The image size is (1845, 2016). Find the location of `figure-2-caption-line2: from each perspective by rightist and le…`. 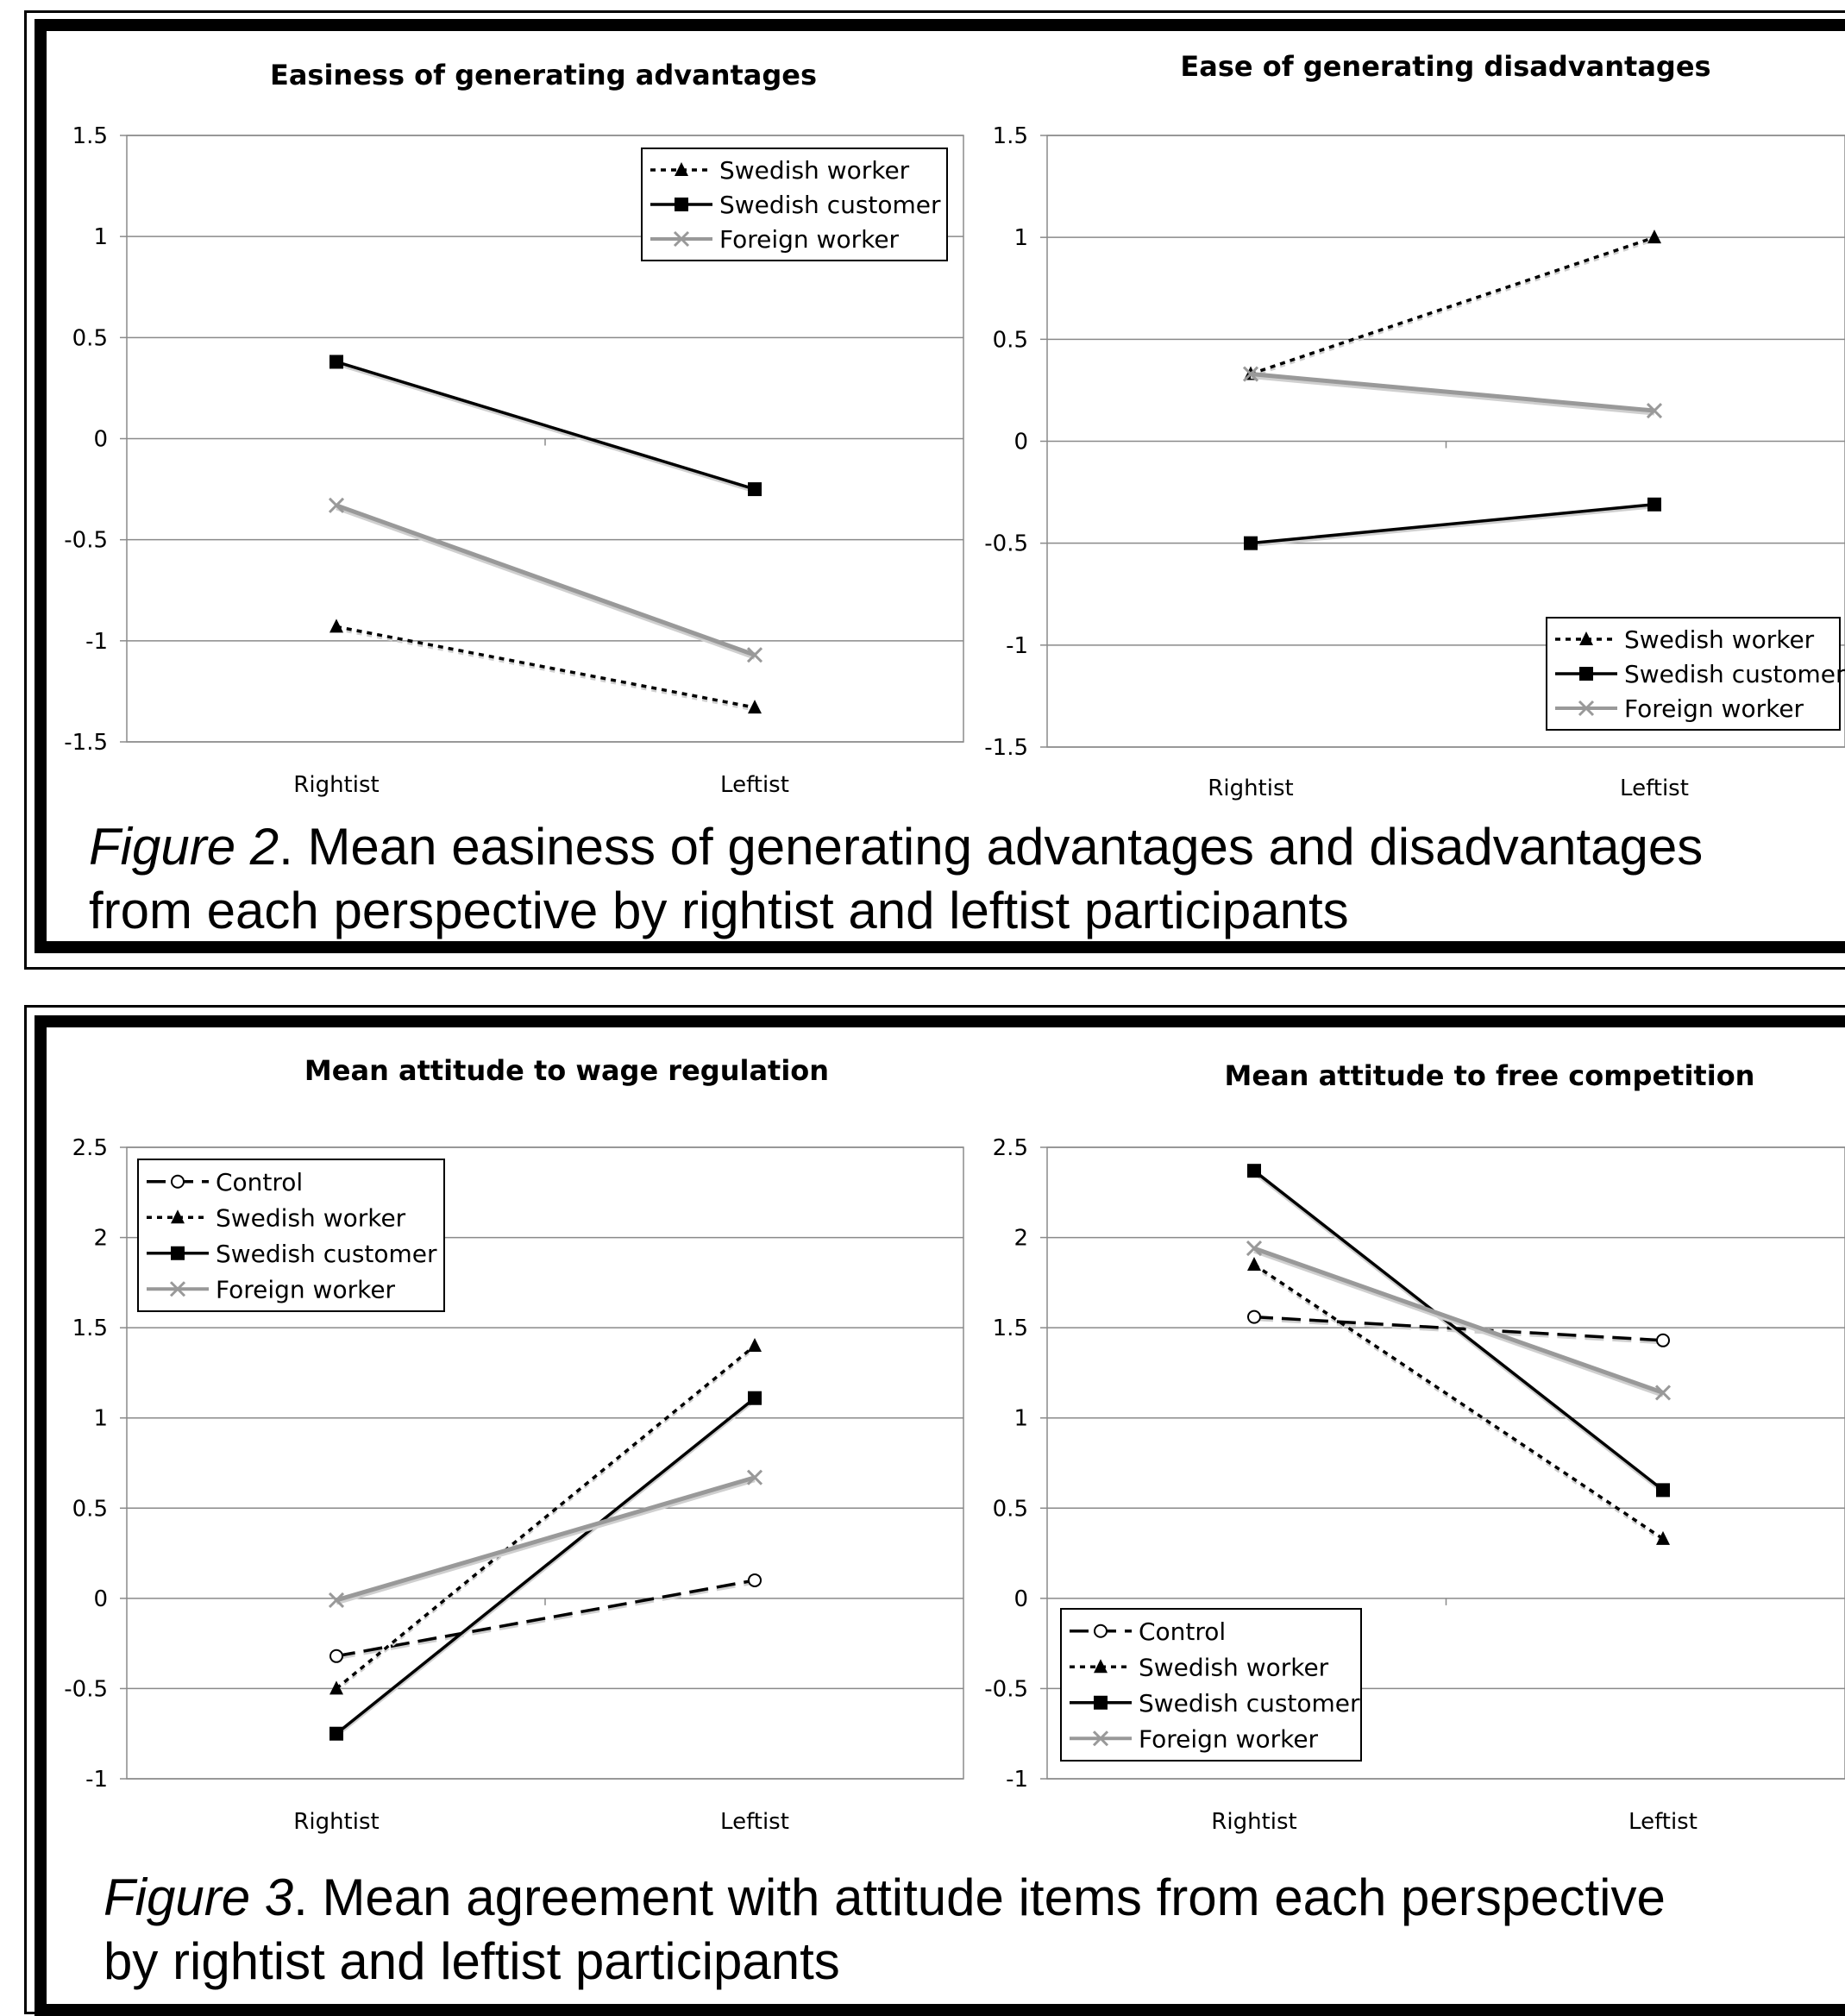

figure-2-caption-line2: from each perspective by rightist and le… is located at coordinates (719, 910).